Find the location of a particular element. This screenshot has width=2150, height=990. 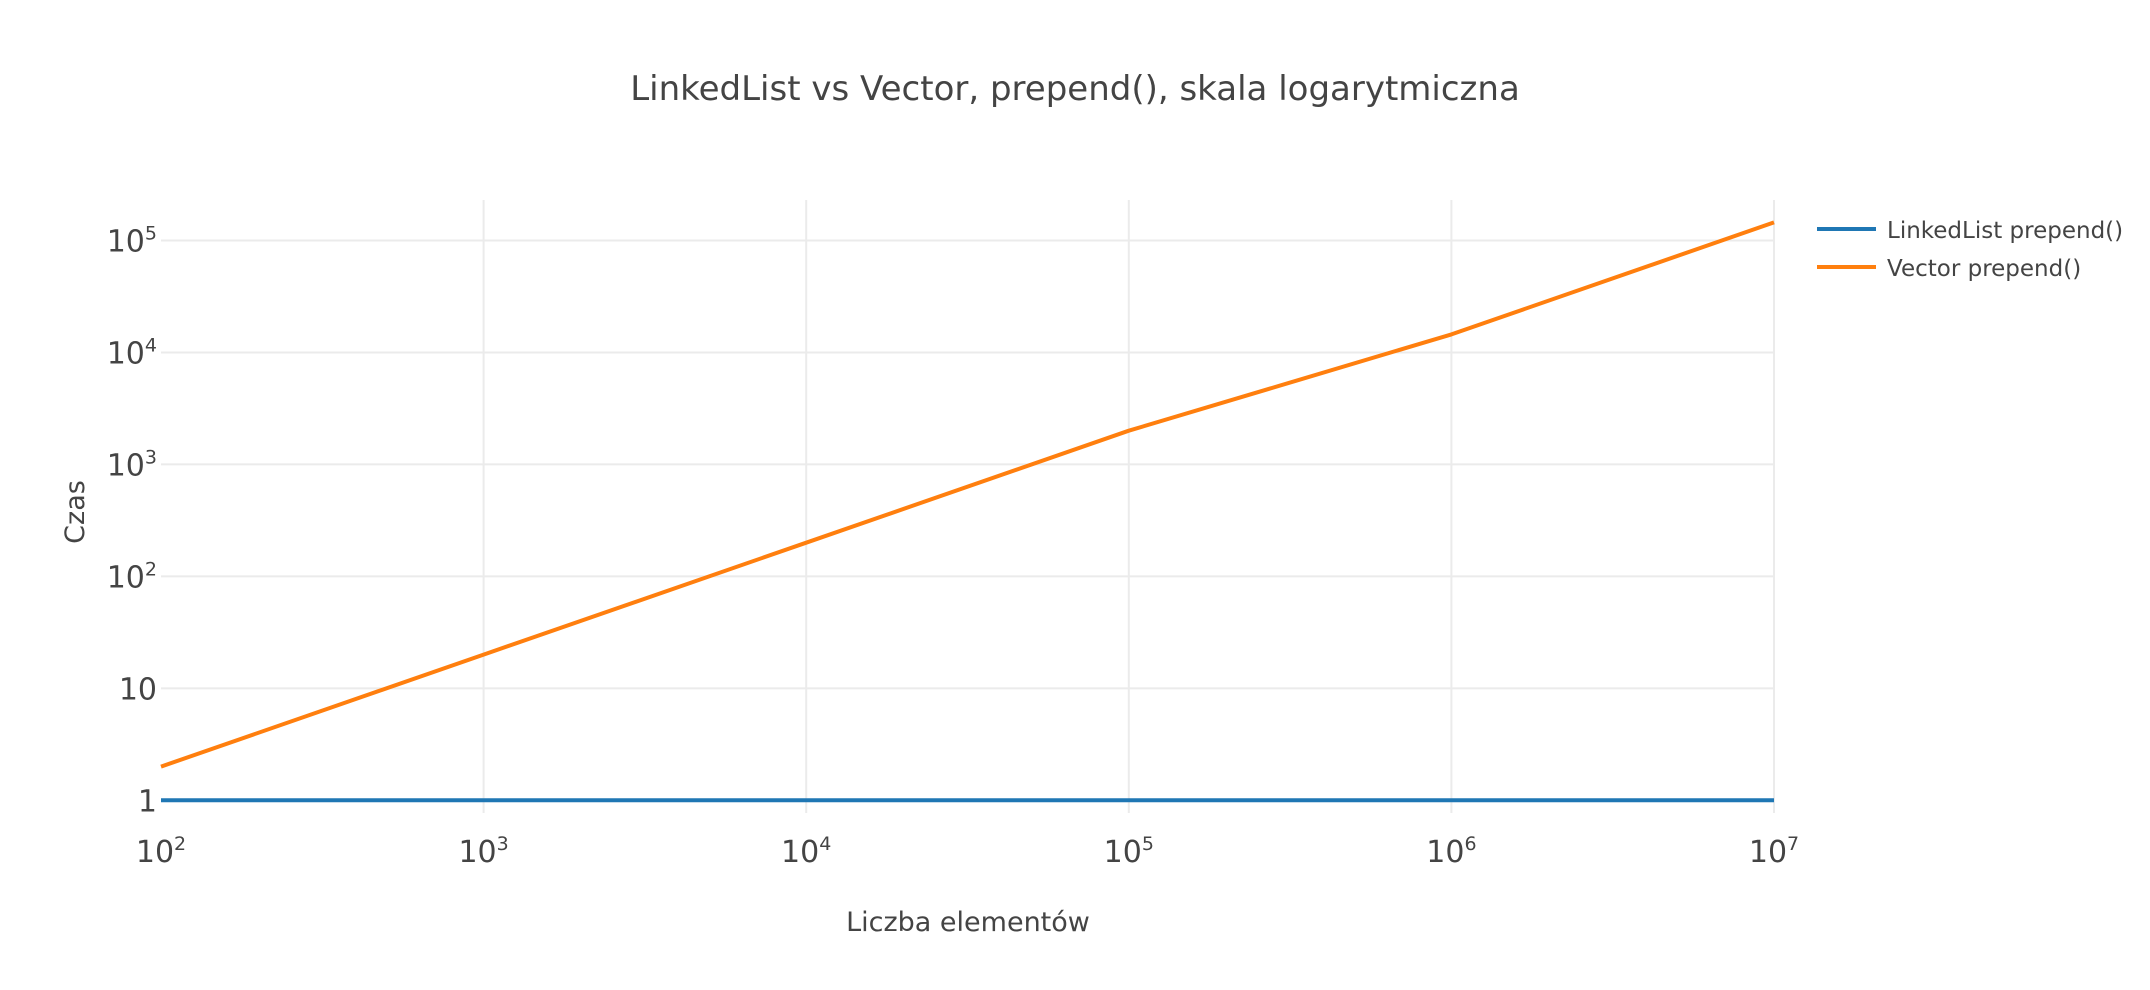

y-tick-label: 1 is located at coordinates (147, 801).